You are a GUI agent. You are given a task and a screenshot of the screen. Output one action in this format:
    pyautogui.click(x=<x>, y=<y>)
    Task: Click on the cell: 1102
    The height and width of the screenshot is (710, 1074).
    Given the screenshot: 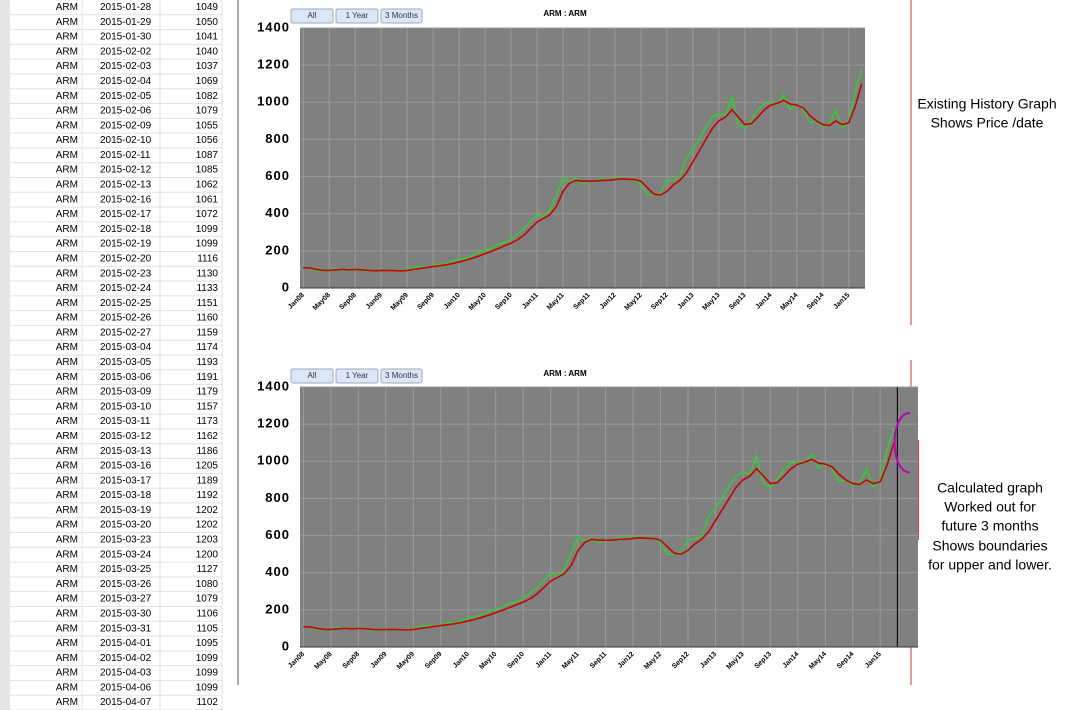 What is the action you would take?
    pyautogui.click(x=207, y=702)
    